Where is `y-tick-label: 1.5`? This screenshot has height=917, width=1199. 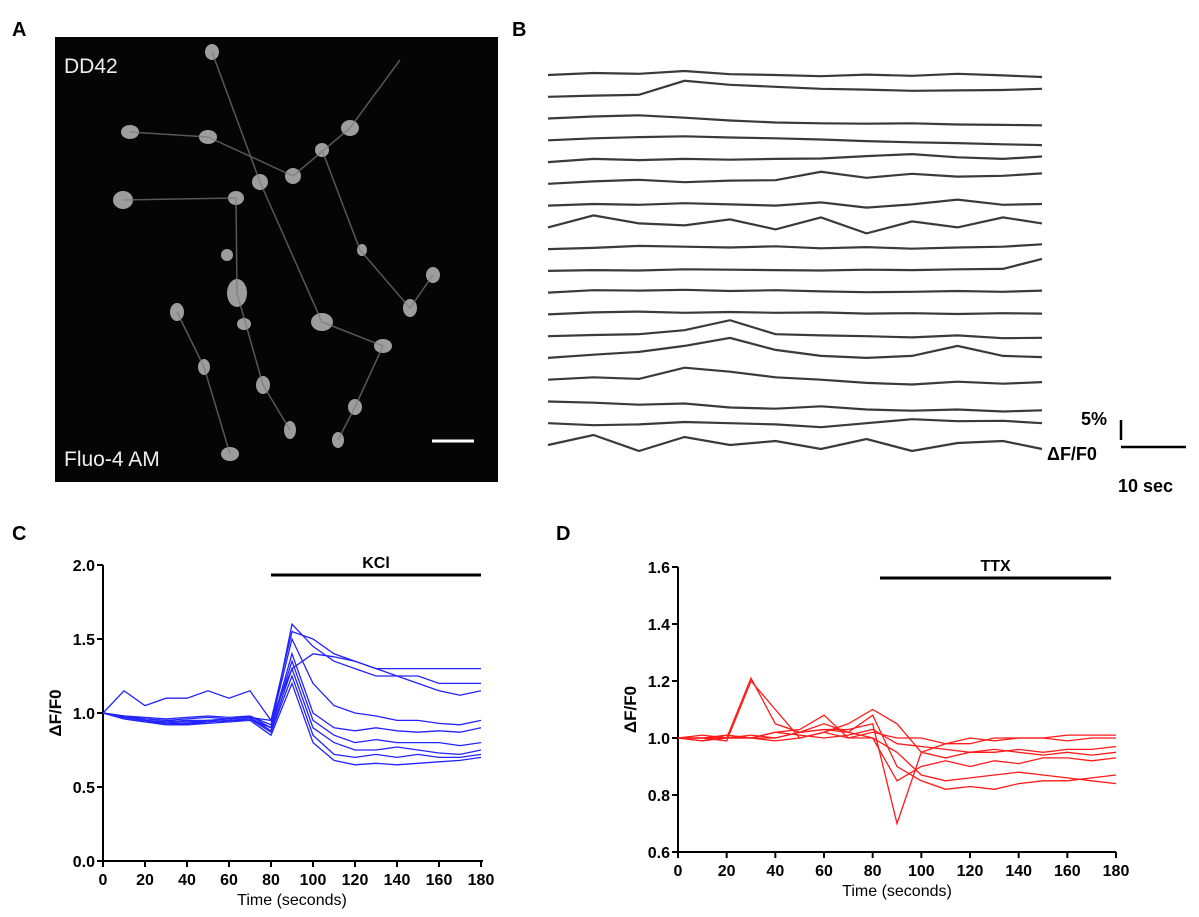 y-tick-label: 1.5 is located at coordinates (84, 640).